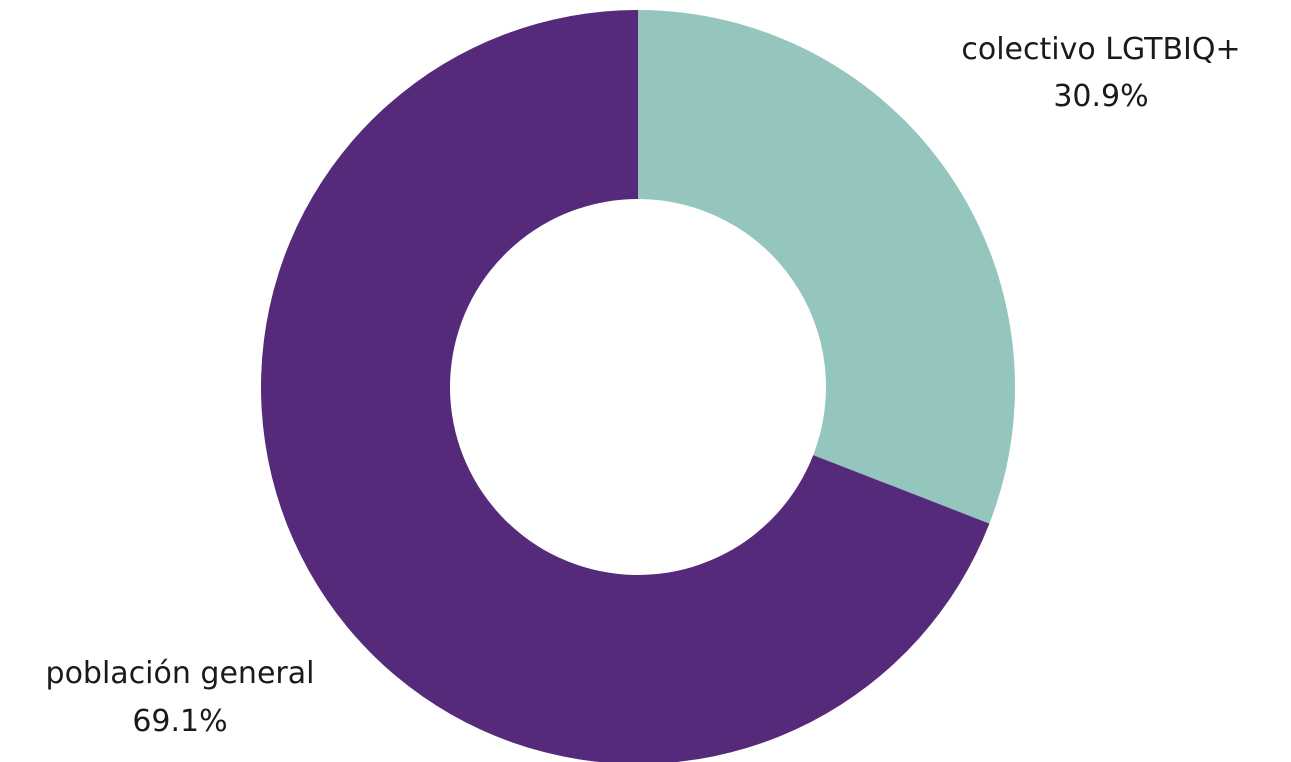 The width and height of the screenshot is (1291, 762). I want to click on slice-value-colectivo-lgtbiq: 30.9%, so click(1100, 96).